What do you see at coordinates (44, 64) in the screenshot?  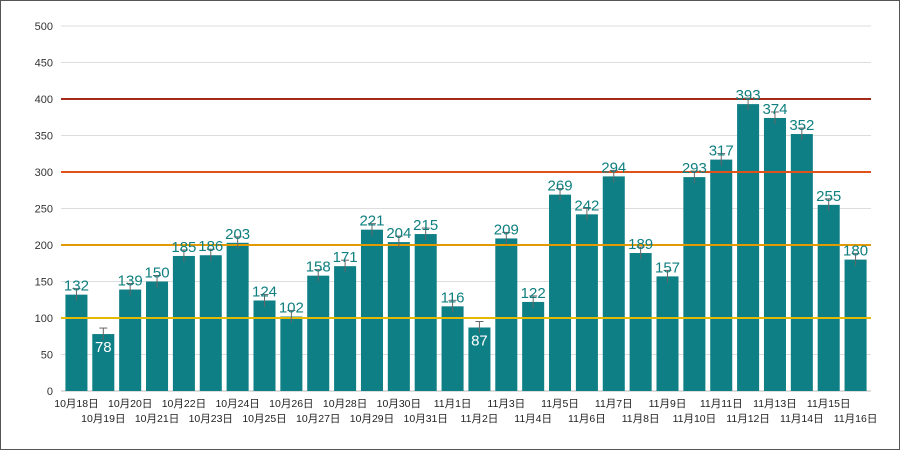 I see `y-tick-label-450: 450` at bounding box center [44, 64].